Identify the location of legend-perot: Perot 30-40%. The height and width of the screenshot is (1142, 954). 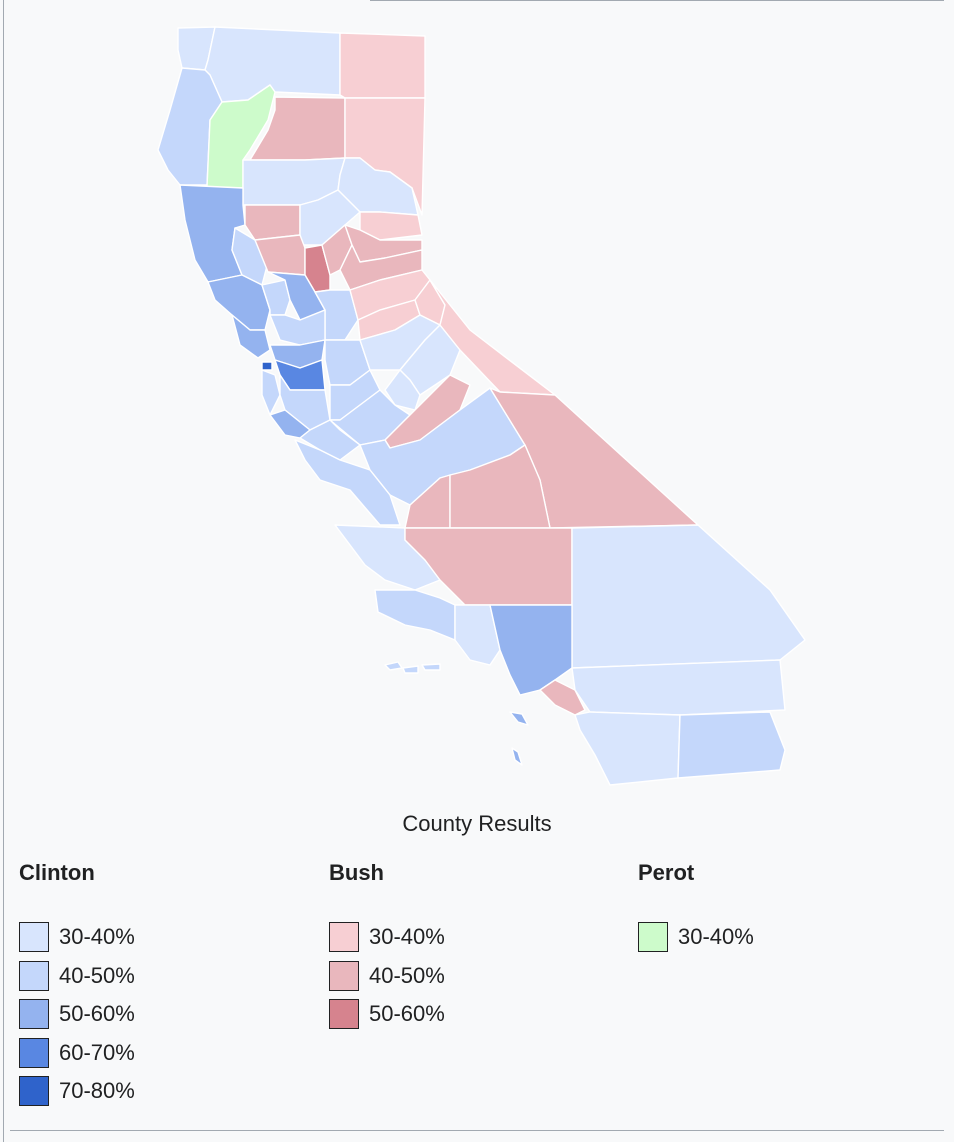
(788, 908).